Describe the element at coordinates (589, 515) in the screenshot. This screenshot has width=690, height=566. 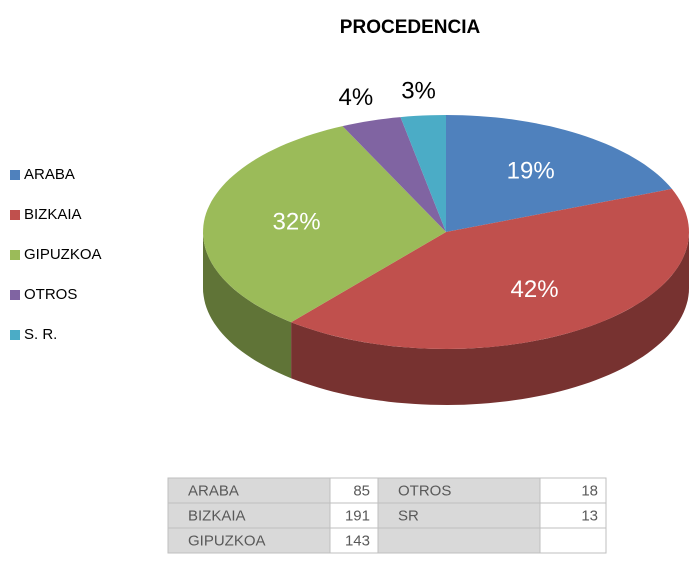
I see `table-text: 13` at that location.